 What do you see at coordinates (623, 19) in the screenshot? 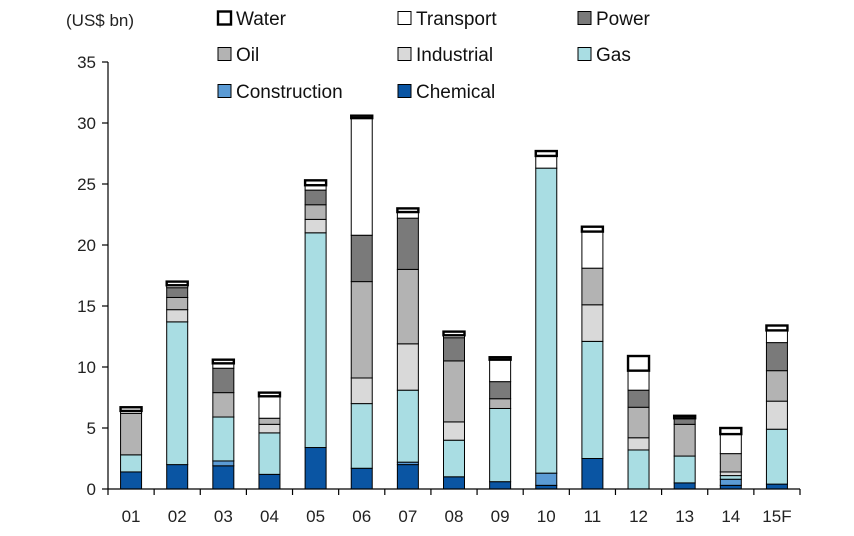
I see `legend-label-power: Power` at bounding box center [623, 19].